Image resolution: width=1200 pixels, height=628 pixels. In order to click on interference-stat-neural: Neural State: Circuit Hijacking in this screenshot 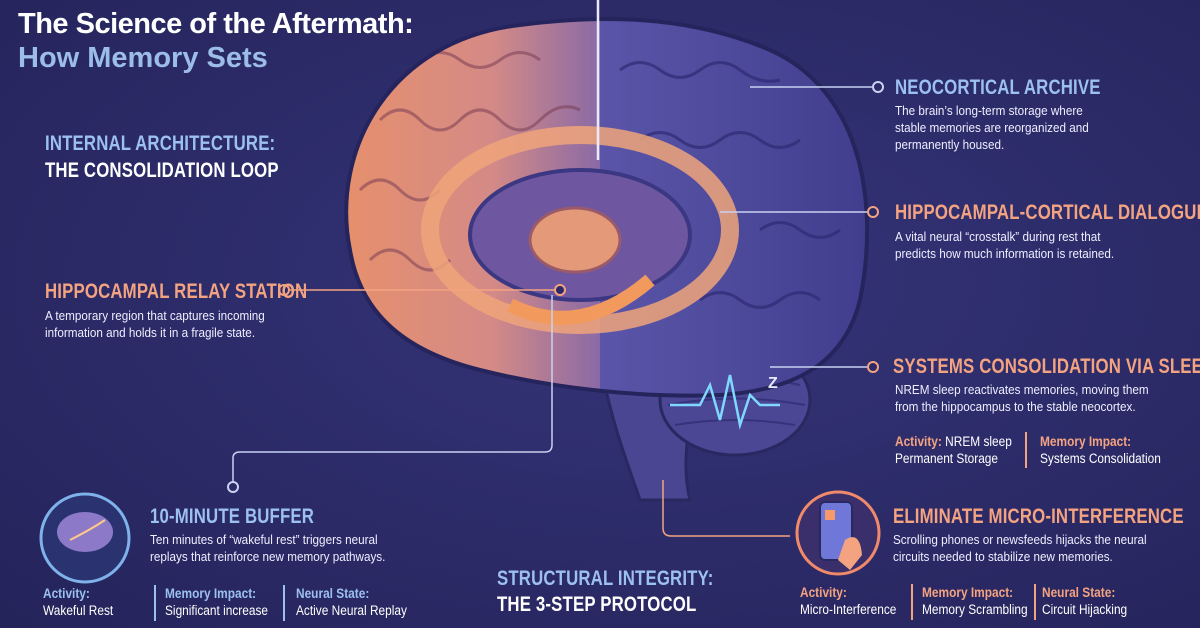, I will do `click(1085, 601)`.